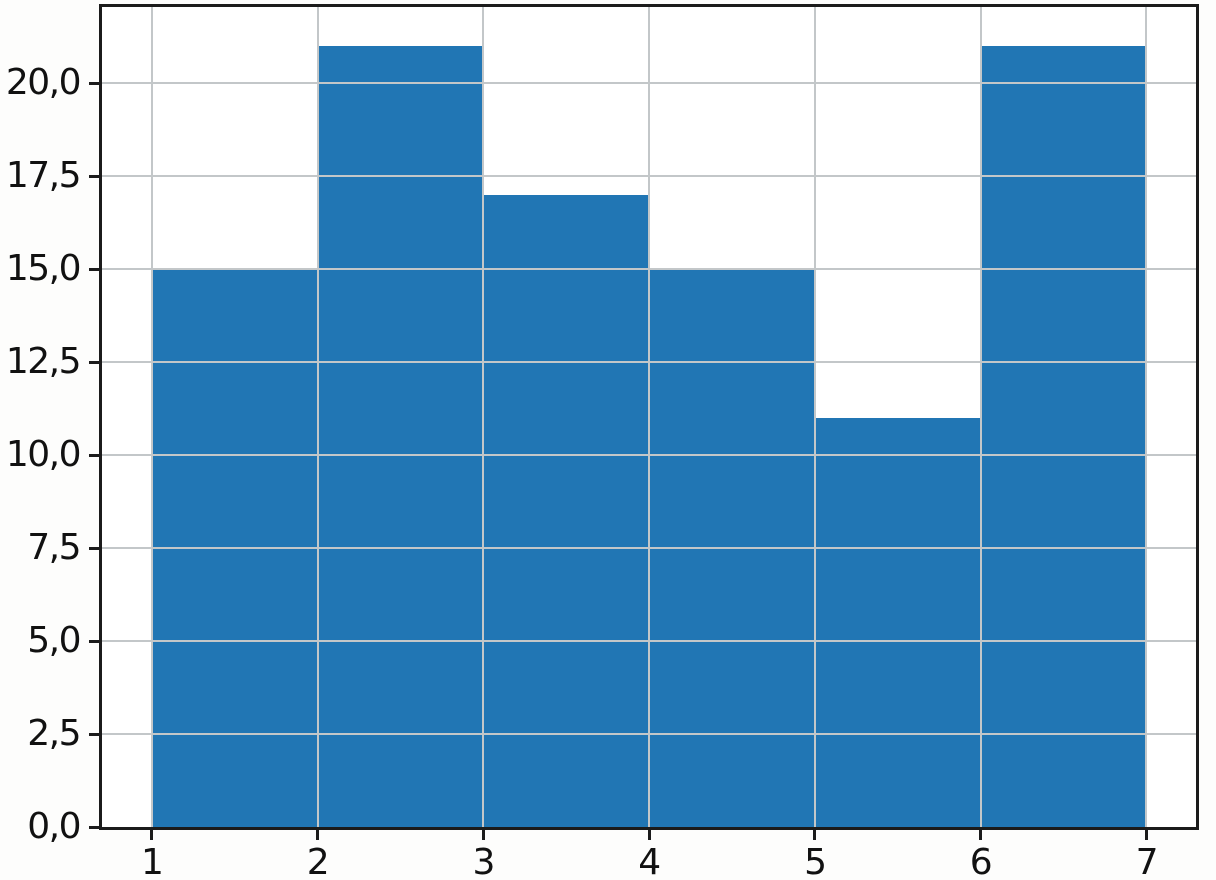  What do you see at coordinates (43, 362) in the screenshot?
I see `y-tick-label: 12,5` at bounding box center [43, 362].